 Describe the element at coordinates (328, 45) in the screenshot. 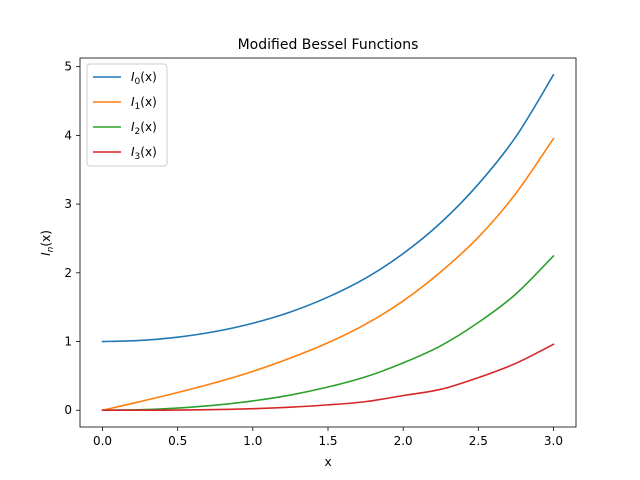

I see `chart-title: Modified Bessel Functions` at that location.